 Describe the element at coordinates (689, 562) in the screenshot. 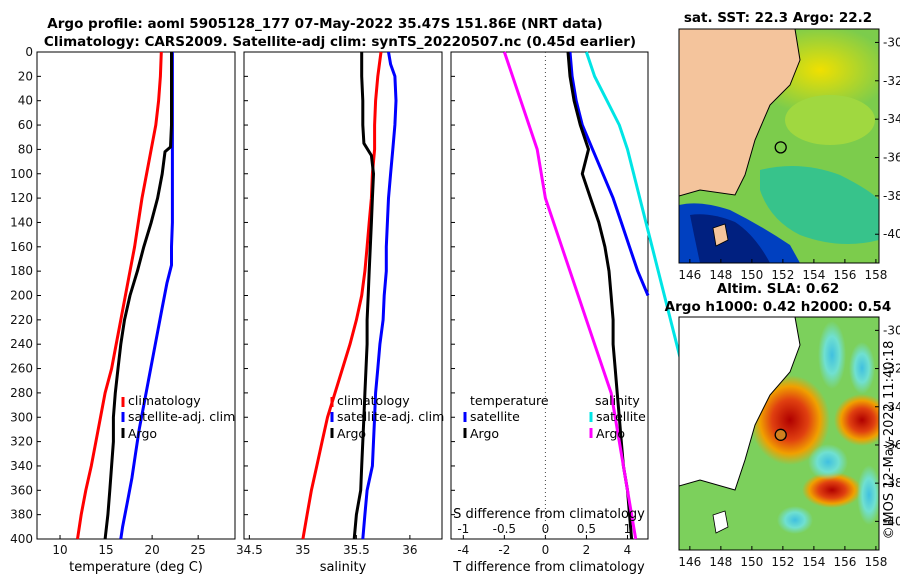

I see `map-lon-label: 146` at that location.